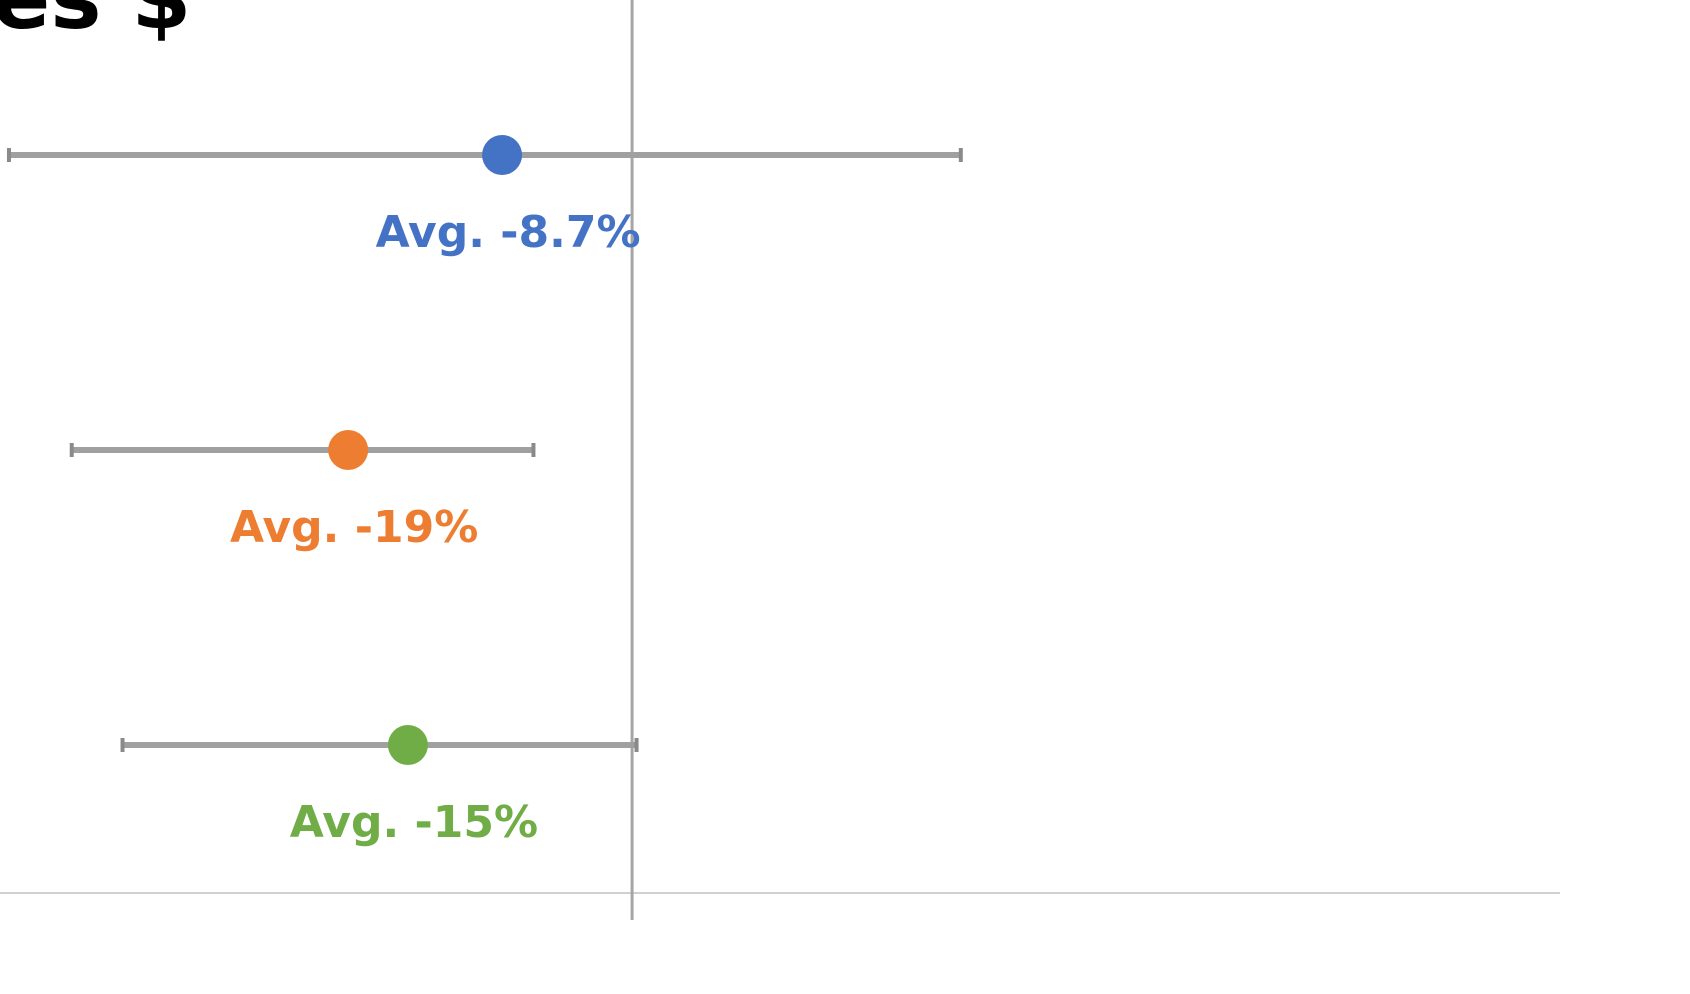 The image size is (1690, 994). What do you see at coordinates (414, 822) in the screenshot?
I see `data-label: Avg. -15%` at bounding box center [414, 822].